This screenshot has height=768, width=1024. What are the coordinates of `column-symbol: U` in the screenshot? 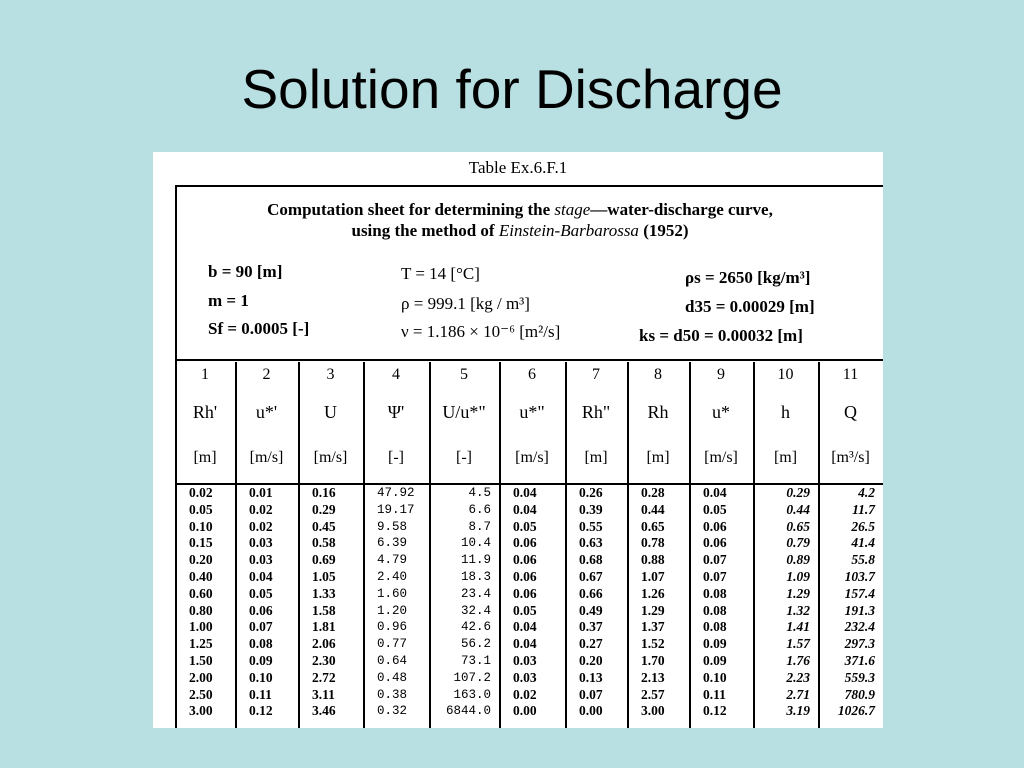 It's located at (330, 412).